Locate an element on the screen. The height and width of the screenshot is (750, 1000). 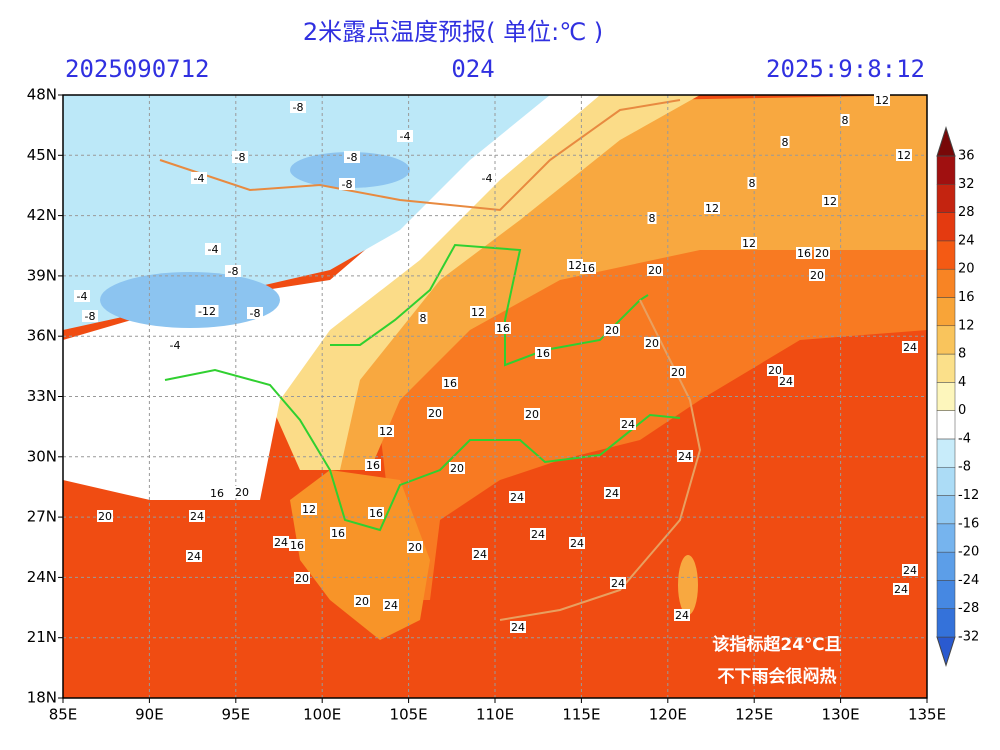
contour-label: -12 is located at coordinates (207, 311).